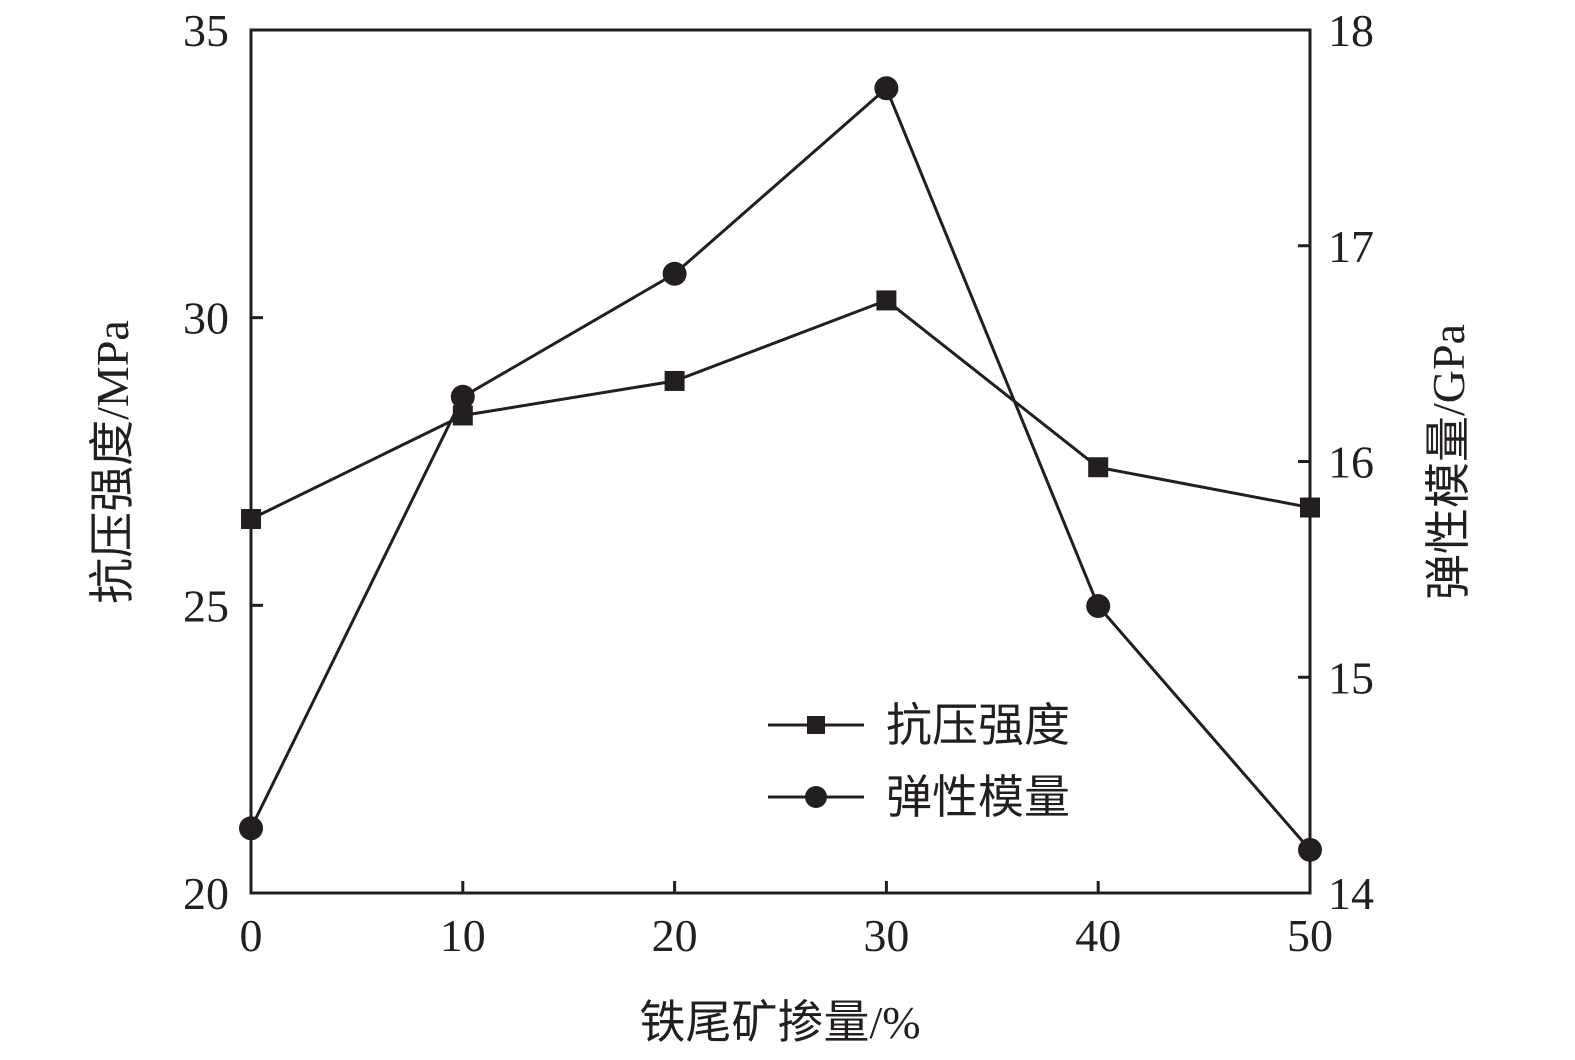 The height and width of the screenshot is (1060, 1575). Describe the element at coordinates (886, 935) in the screenshot. I see `x-tick-label: 30` at that location.